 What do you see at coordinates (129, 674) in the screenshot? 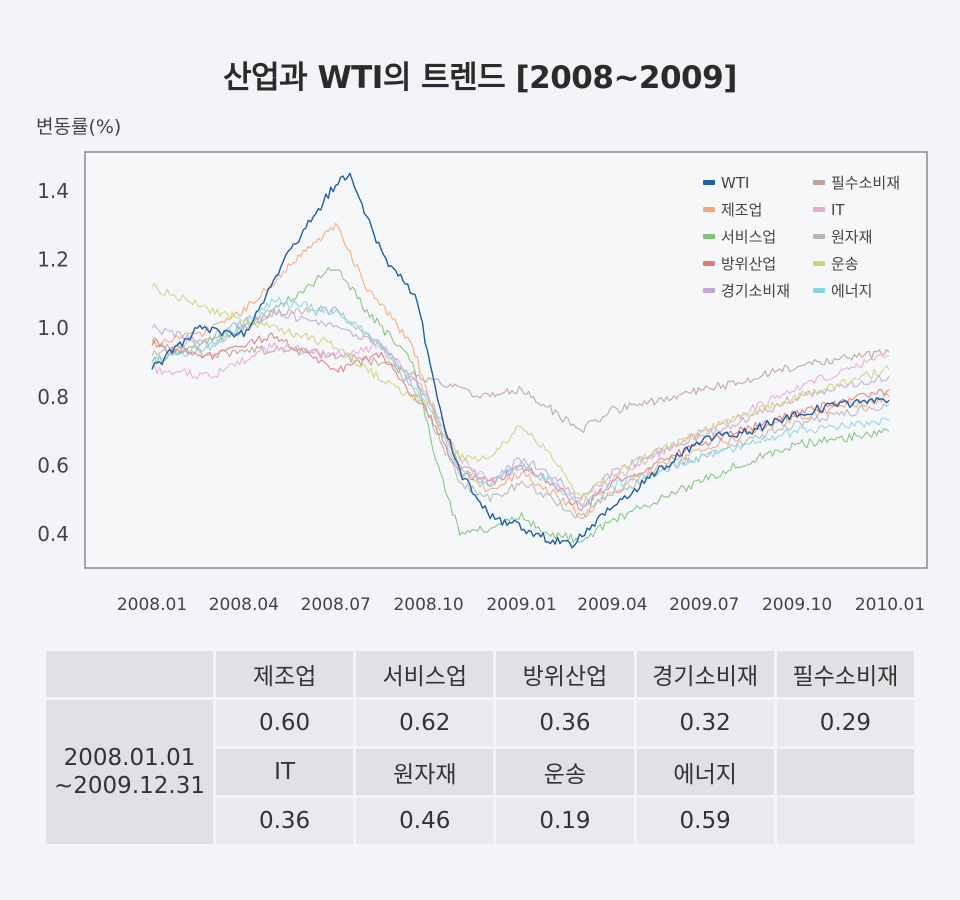
I see `table-corner` at bounding box center [129, 674].